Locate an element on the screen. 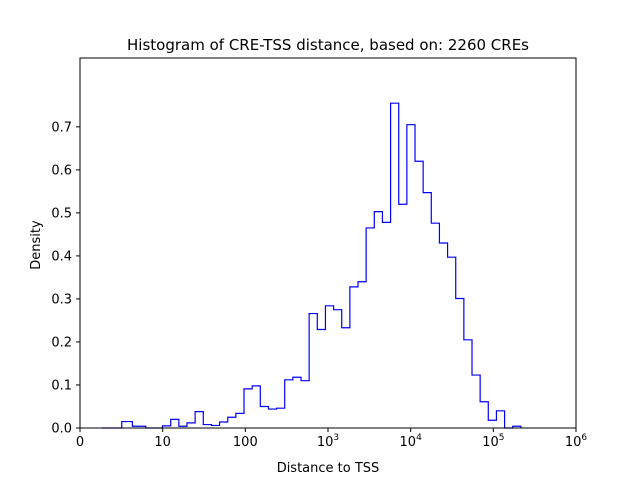 This screenshot has width=640, height=480. x-tick-label: 10³ is located at coordinates (328, 441).